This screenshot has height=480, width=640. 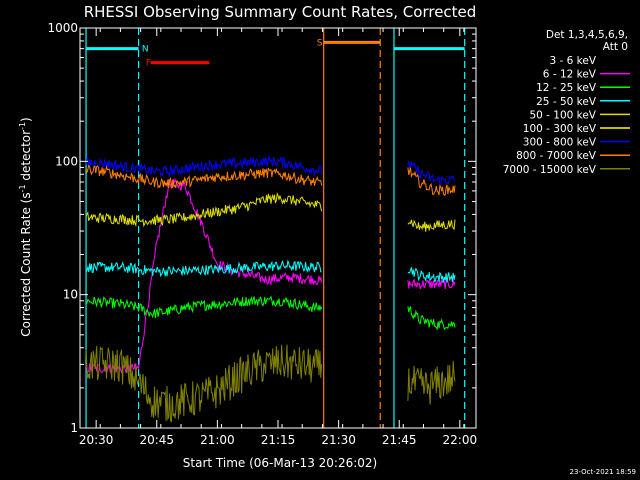 What do you see at coordinates (275, 53) in the screenshot?
I see `attenuator-flags: NF S` at bounding box center [275, 53].